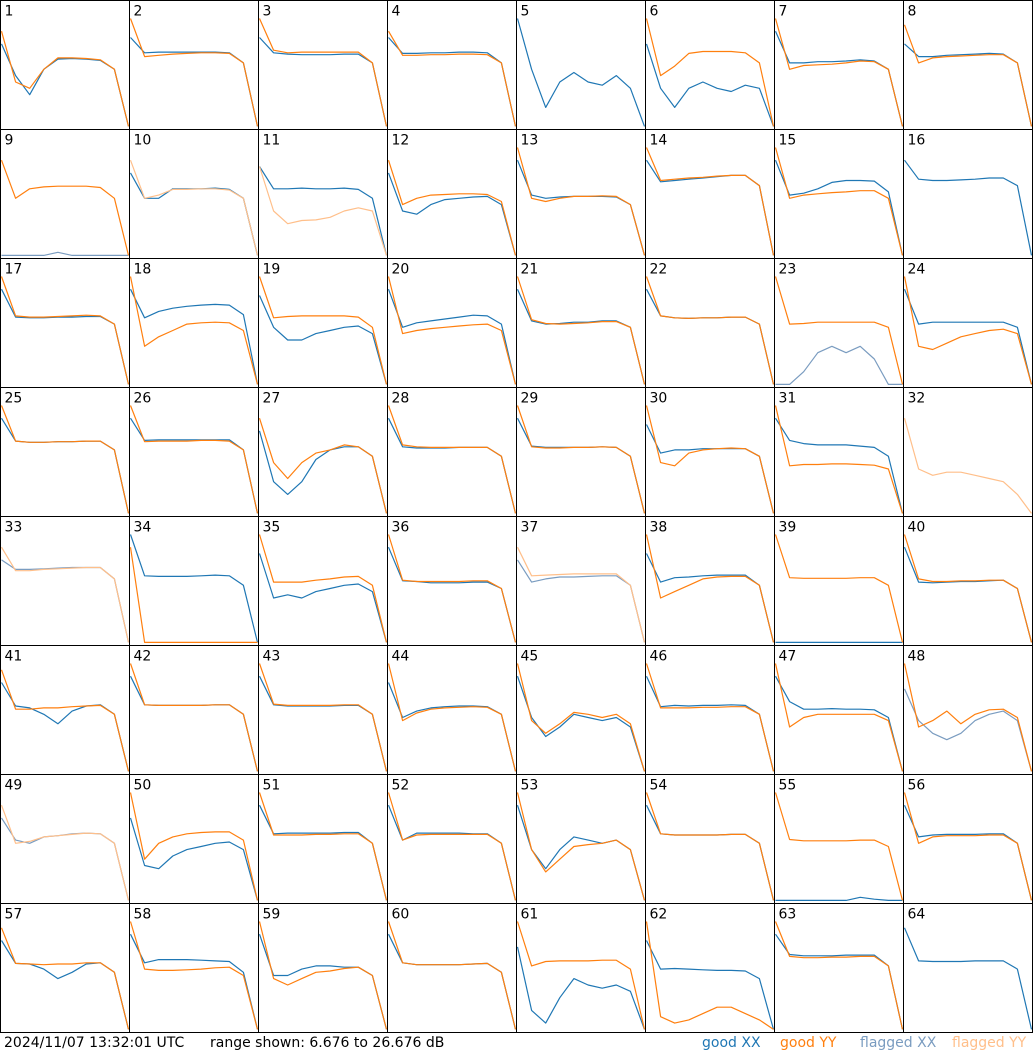 Image resolution: width=1033 pixels, height=1053 pixels. What do you see at coordinates (272, 270) in the screenshot?
I see `panel-label: 19` at bounding box center [272, 270].